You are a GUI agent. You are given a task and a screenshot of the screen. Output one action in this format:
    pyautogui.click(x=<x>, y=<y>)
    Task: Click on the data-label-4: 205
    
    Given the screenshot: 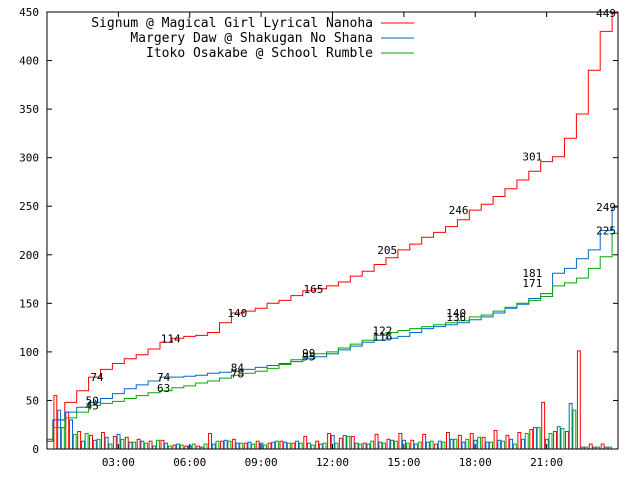 What is the action you would take?
    pyautogui.click(x=387, y=250)
    